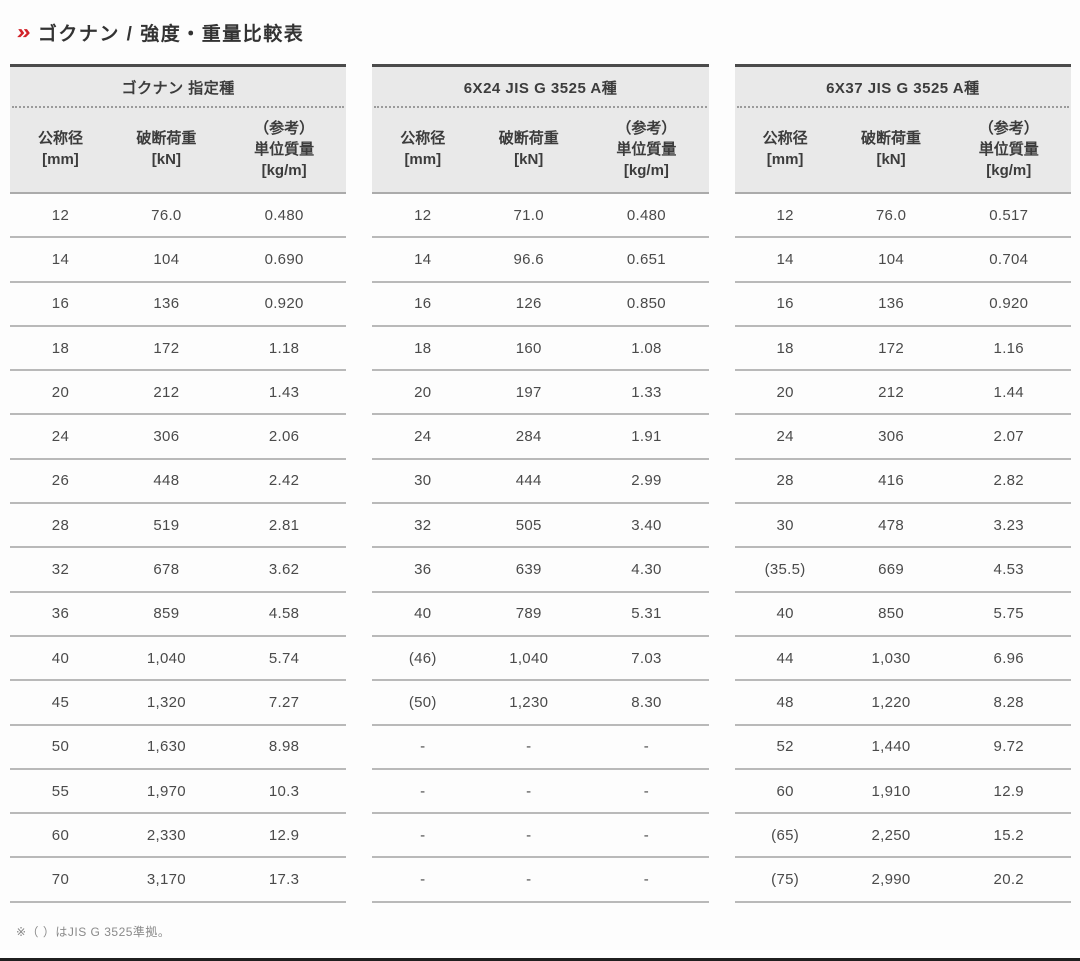  Describe the element at coordinates (422, 658) in the screenshot. I see `table-cell: (46)` at that location.